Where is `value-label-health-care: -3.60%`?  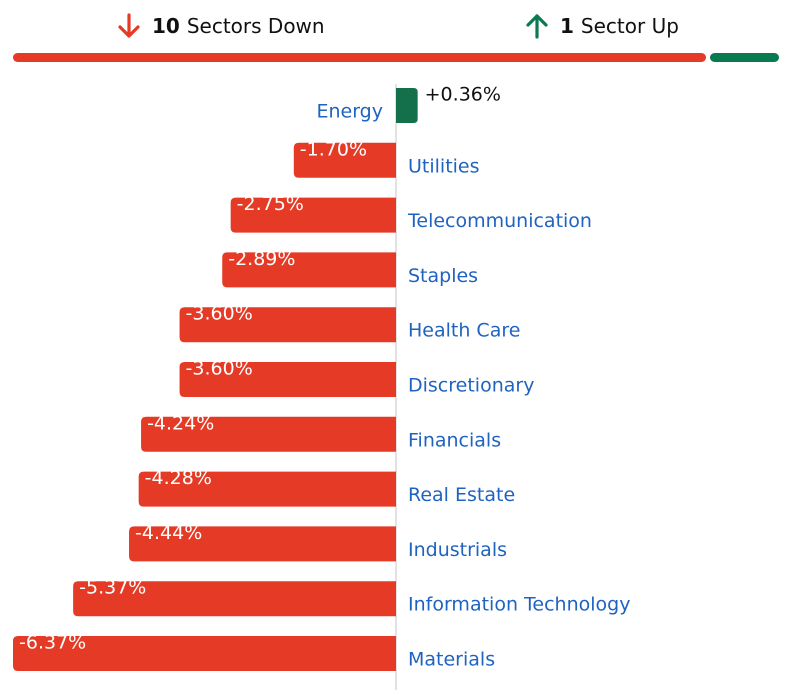 value-label-health-care: -3.60% is located at coordinates (219, 314).